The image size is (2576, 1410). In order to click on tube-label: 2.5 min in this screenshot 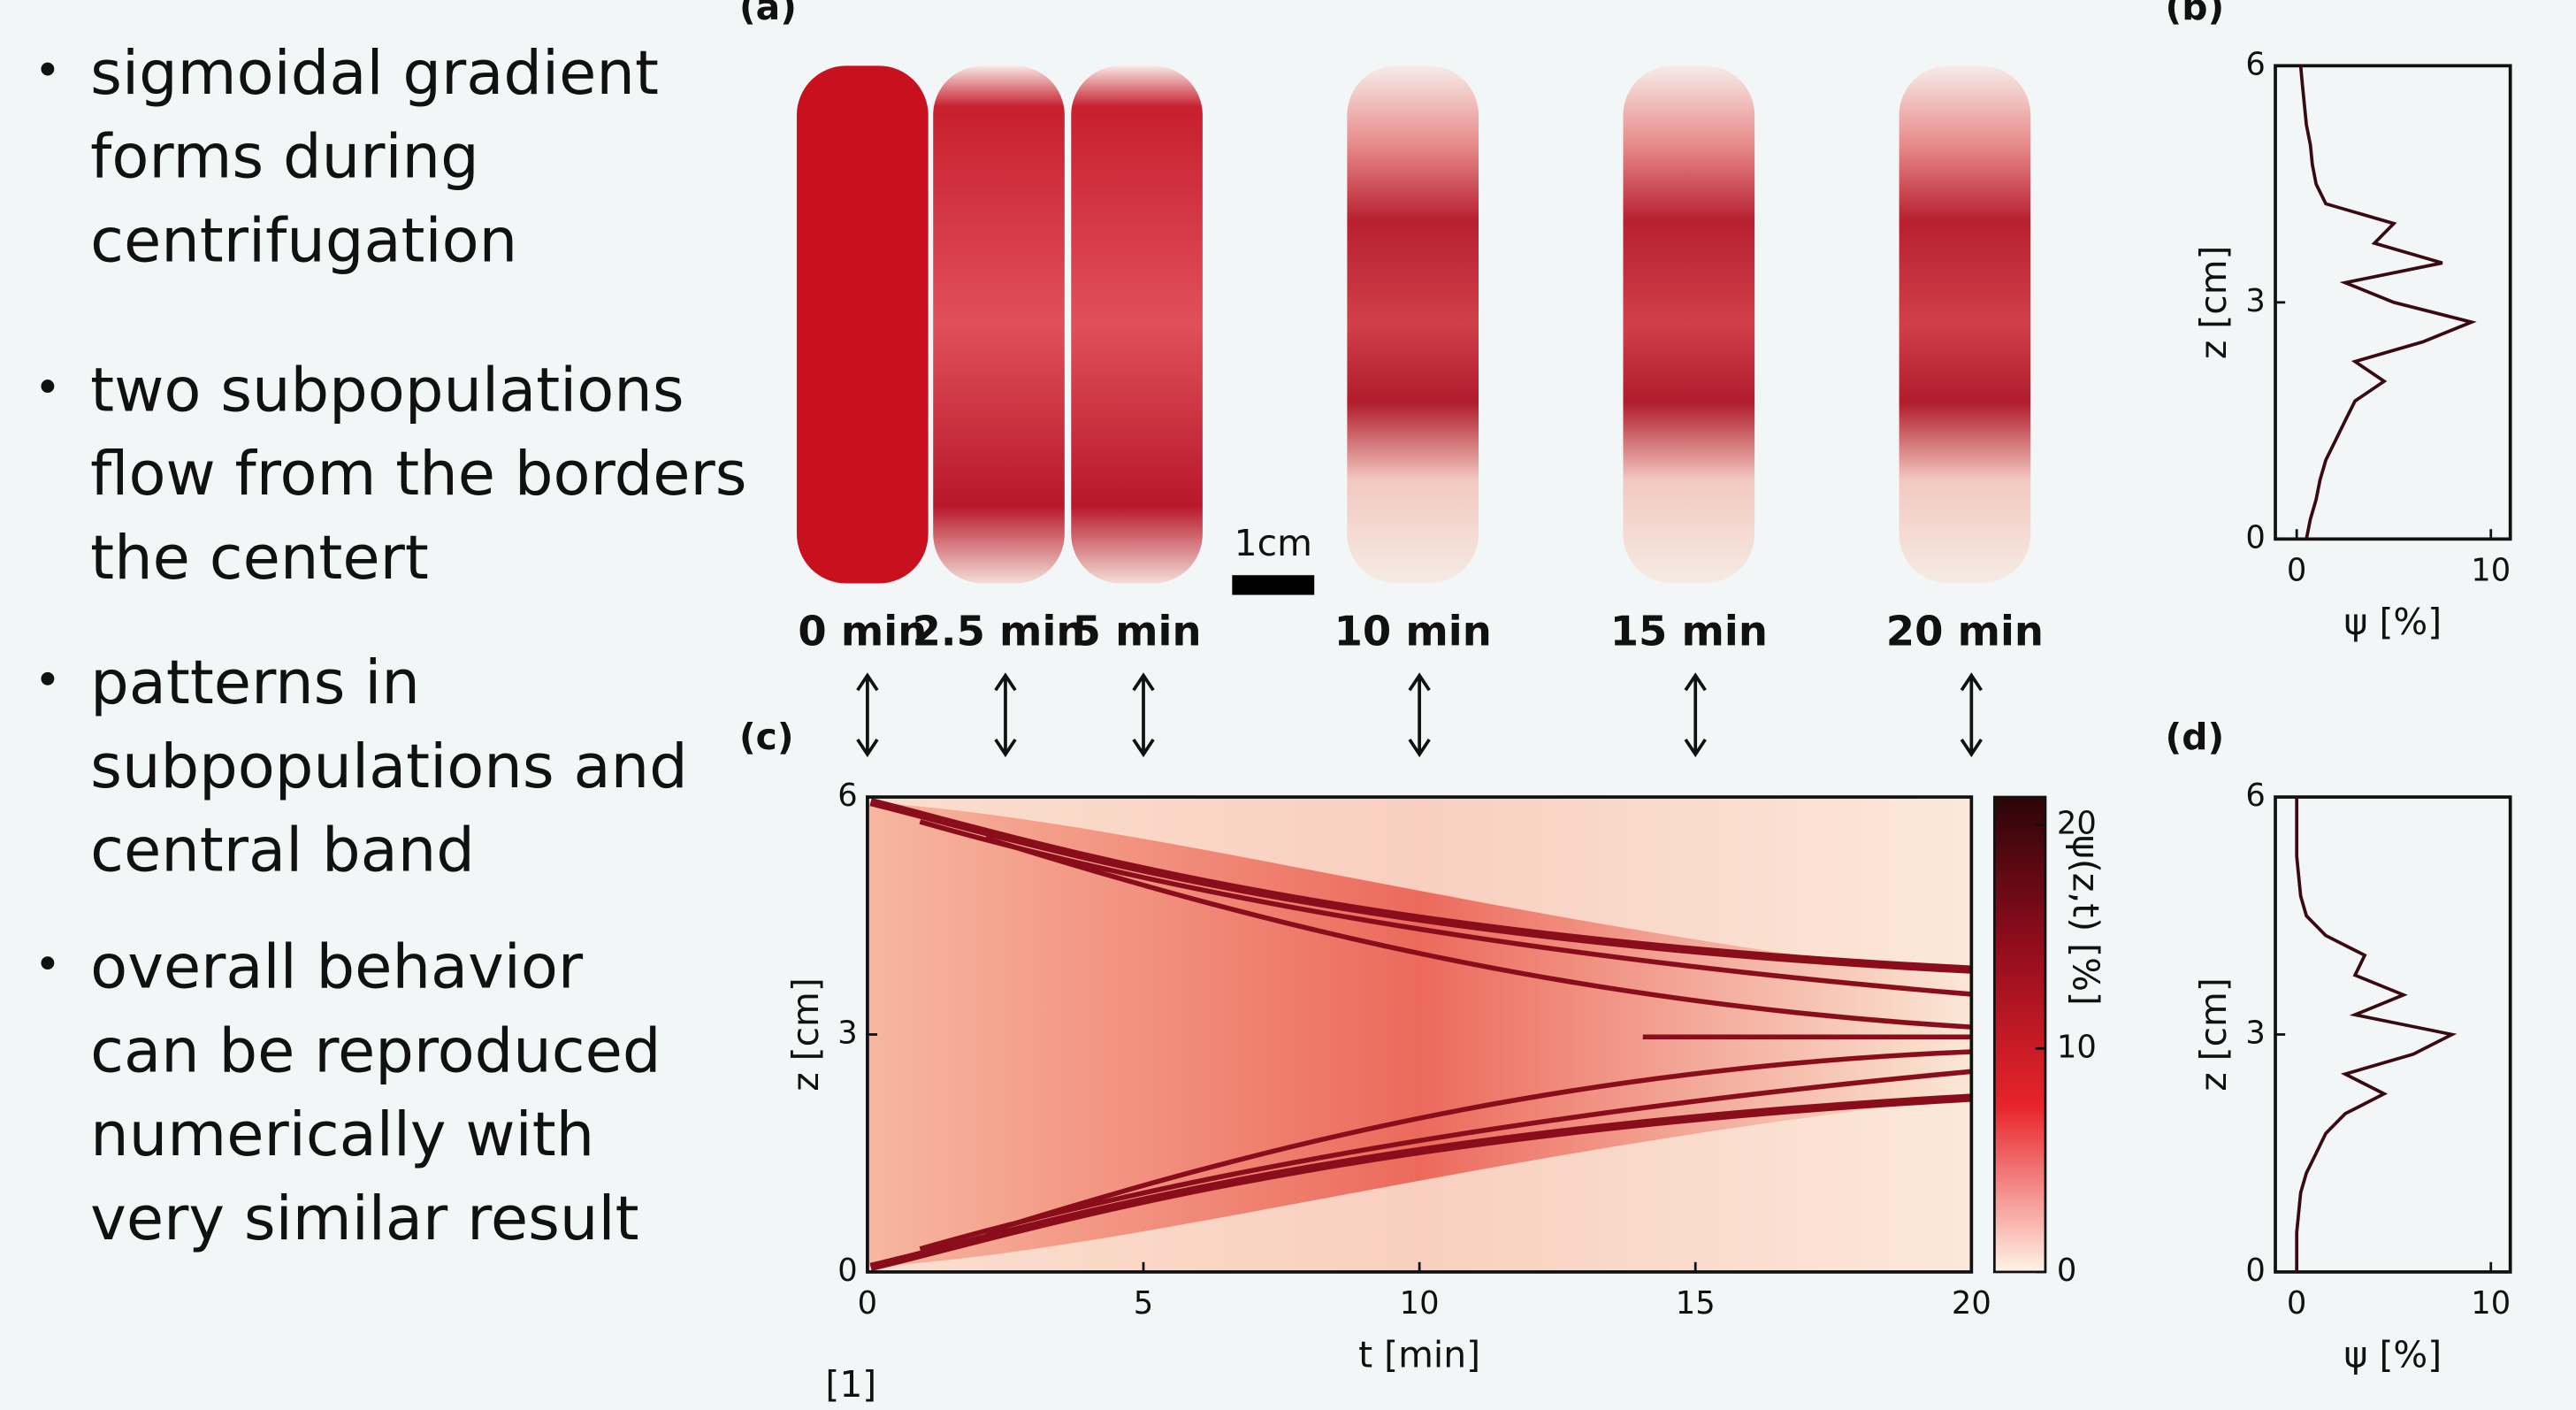, I will do `click(1000, 631)`.